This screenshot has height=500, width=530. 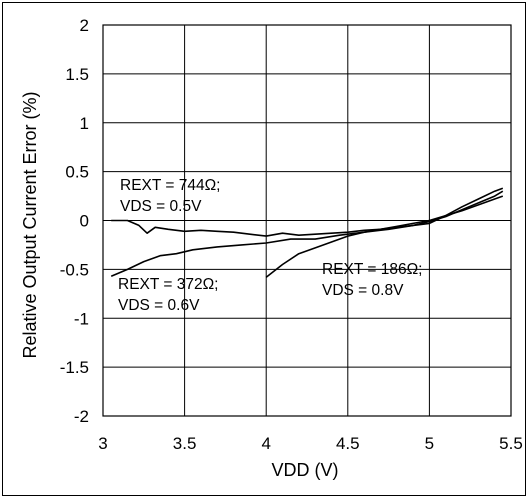 What do you see at coordinates (84, 221) in the screenshot?
I see `y-tick-label: 0` at bounding box center [84, 221].